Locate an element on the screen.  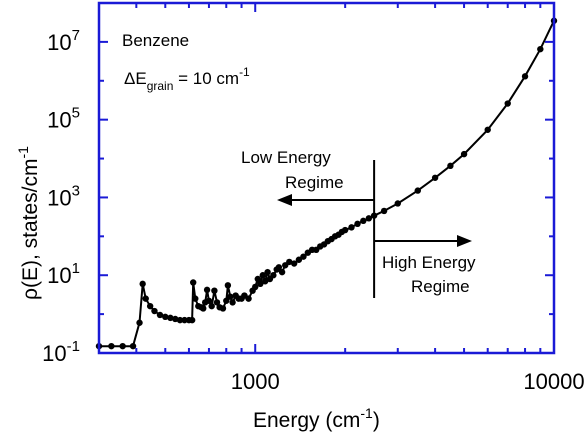
y-axis-title: ρ(E), states/cm-1 is located at coordinates (28, 223).